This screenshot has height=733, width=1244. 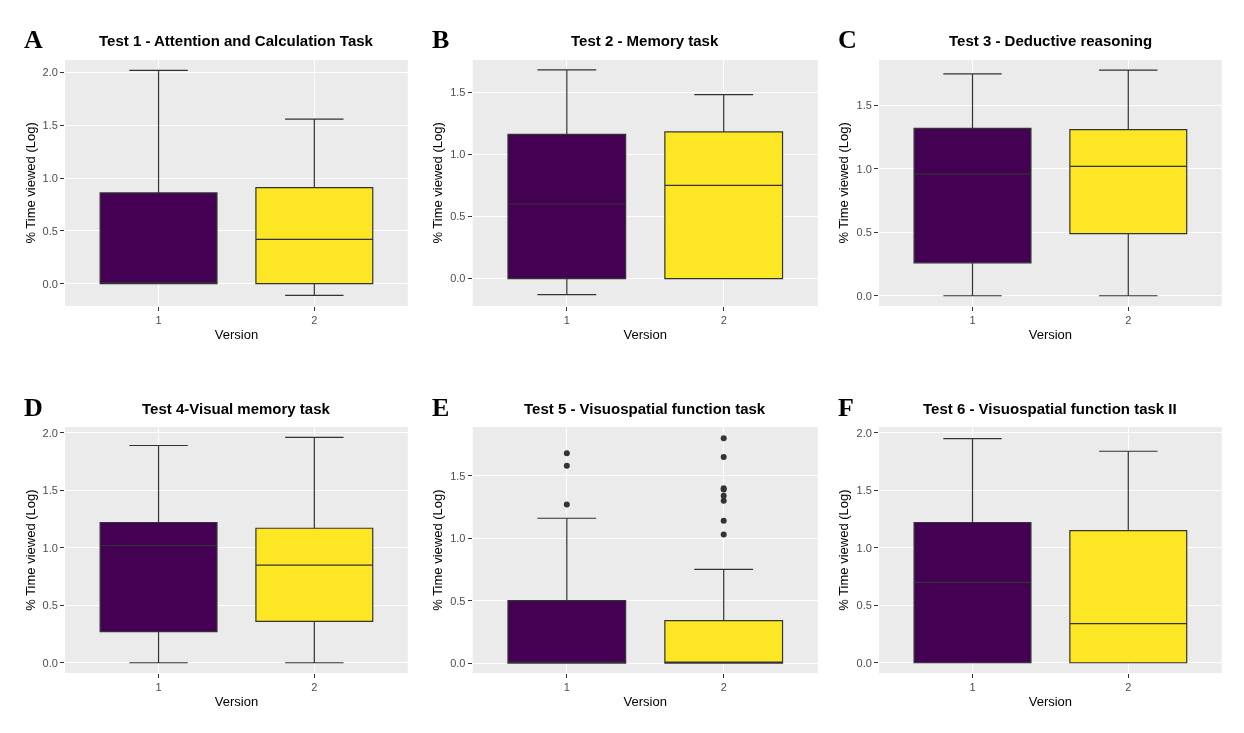 What do you see at coordinates (1051, 40) in the screenshot?
I see `chart-title: Test 3 - Deductive reasoning` at bounding box center [1051, 40].